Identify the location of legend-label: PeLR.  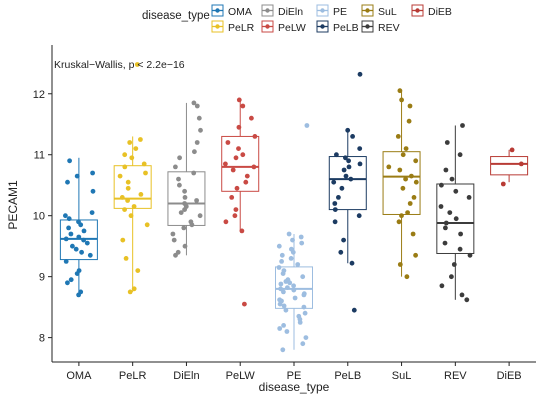
(241, 28).